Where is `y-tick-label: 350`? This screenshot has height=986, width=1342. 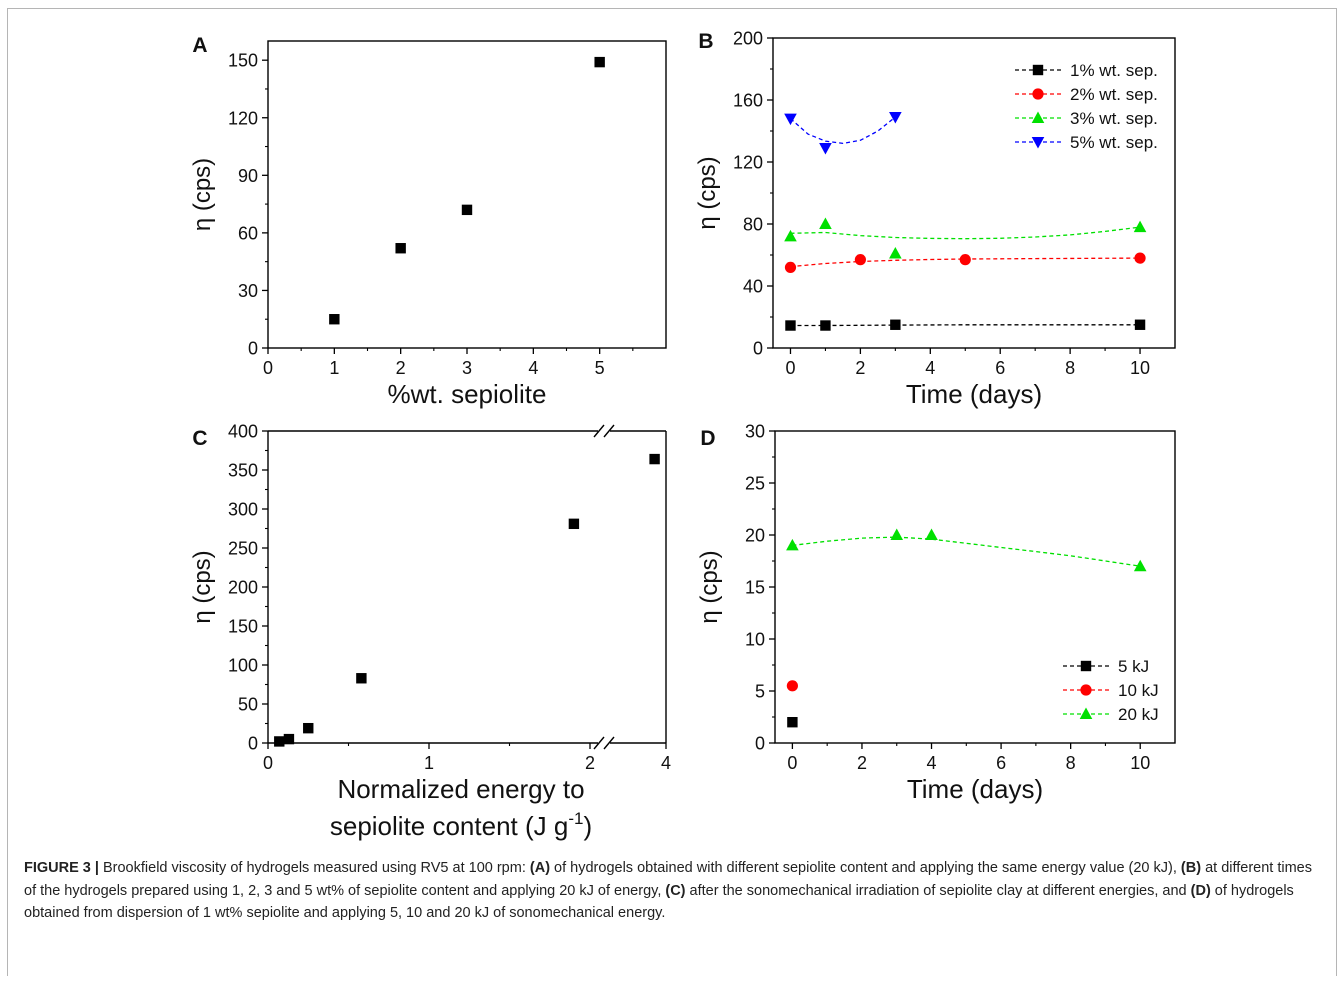 y-tick-label: 350 is located at coordinates (243, 471).